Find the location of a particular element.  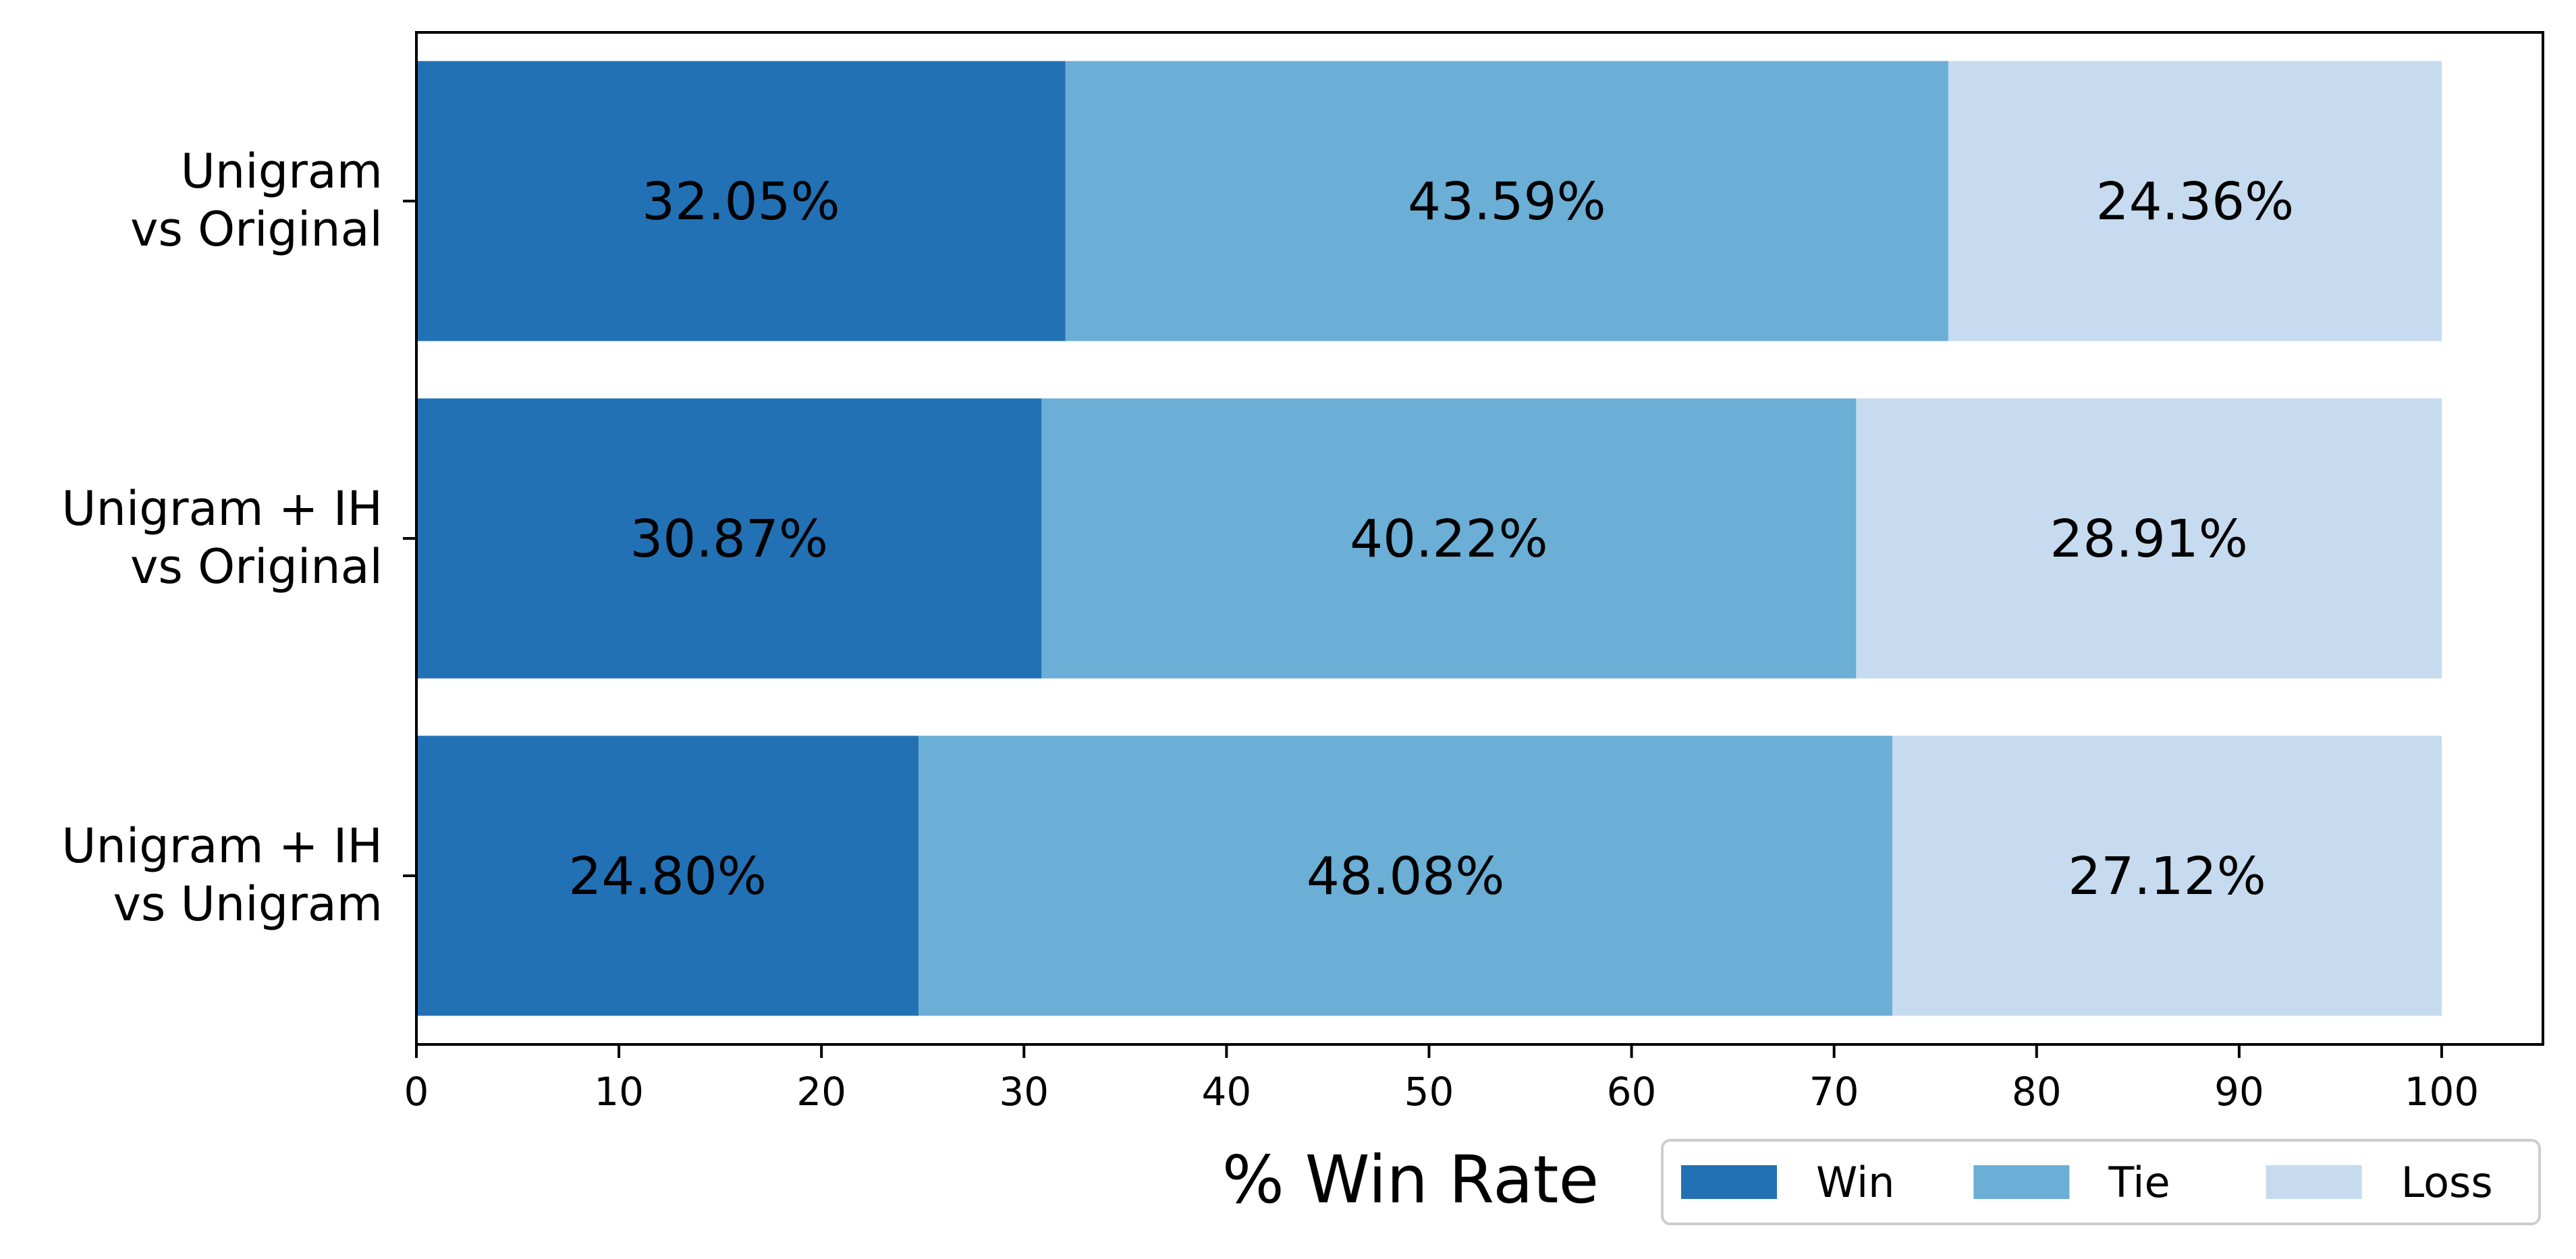

bar-value-label: 24.36% is located at coordinates (2195, 202).